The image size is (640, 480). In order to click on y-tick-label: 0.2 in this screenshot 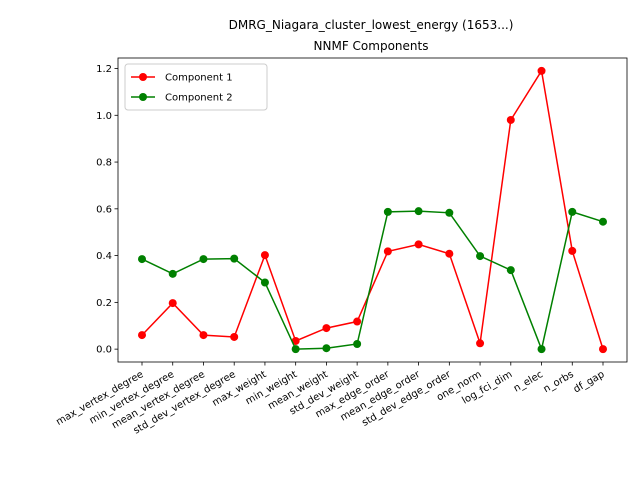, I will do `click(104, 303)`.